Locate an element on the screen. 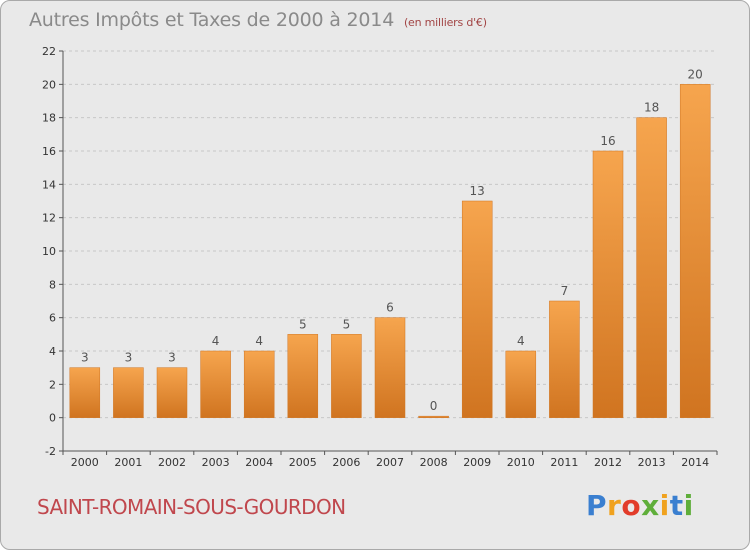 The width and height of the screenshot is (750, 550). logo-letter: x is located at coordinates (650, 505).